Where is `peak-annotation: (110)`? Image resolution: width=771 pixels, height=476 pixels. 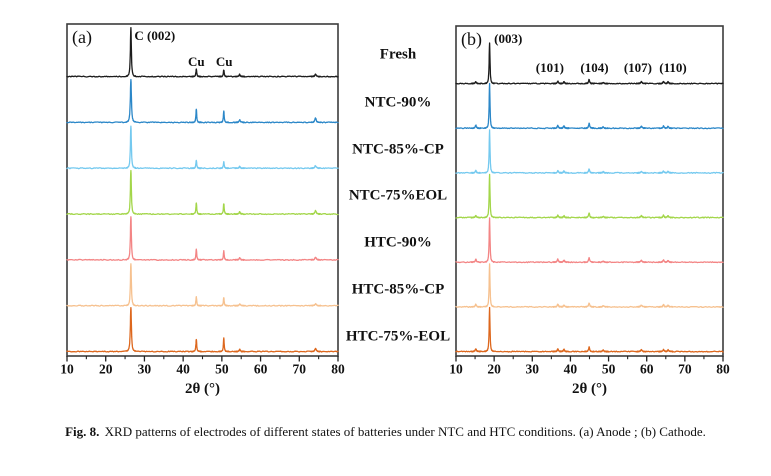 peak-annotation: (110) is located at coordinates (672, 67).